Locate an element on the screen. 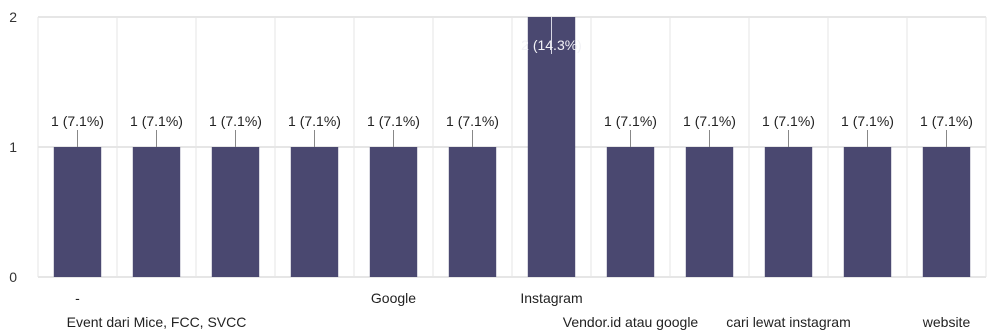 The height and width of the screenshot is (334, 990). y-tick-label: 2 is located at coordinates (13, 17).